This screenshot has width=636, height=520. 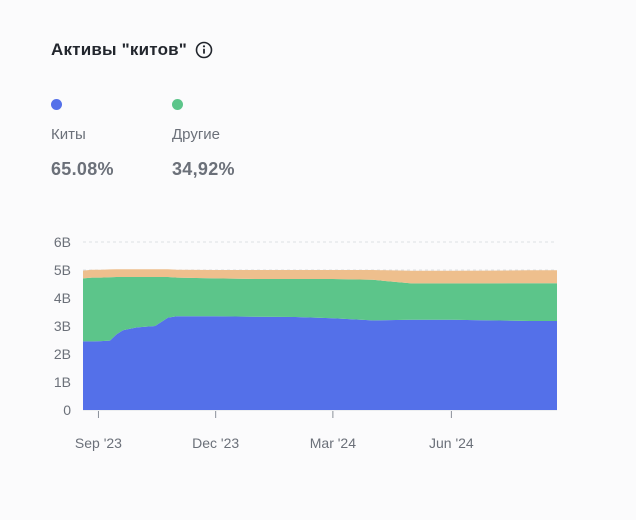 I want to click on info-circle-icon, so click(x=204, y=50).